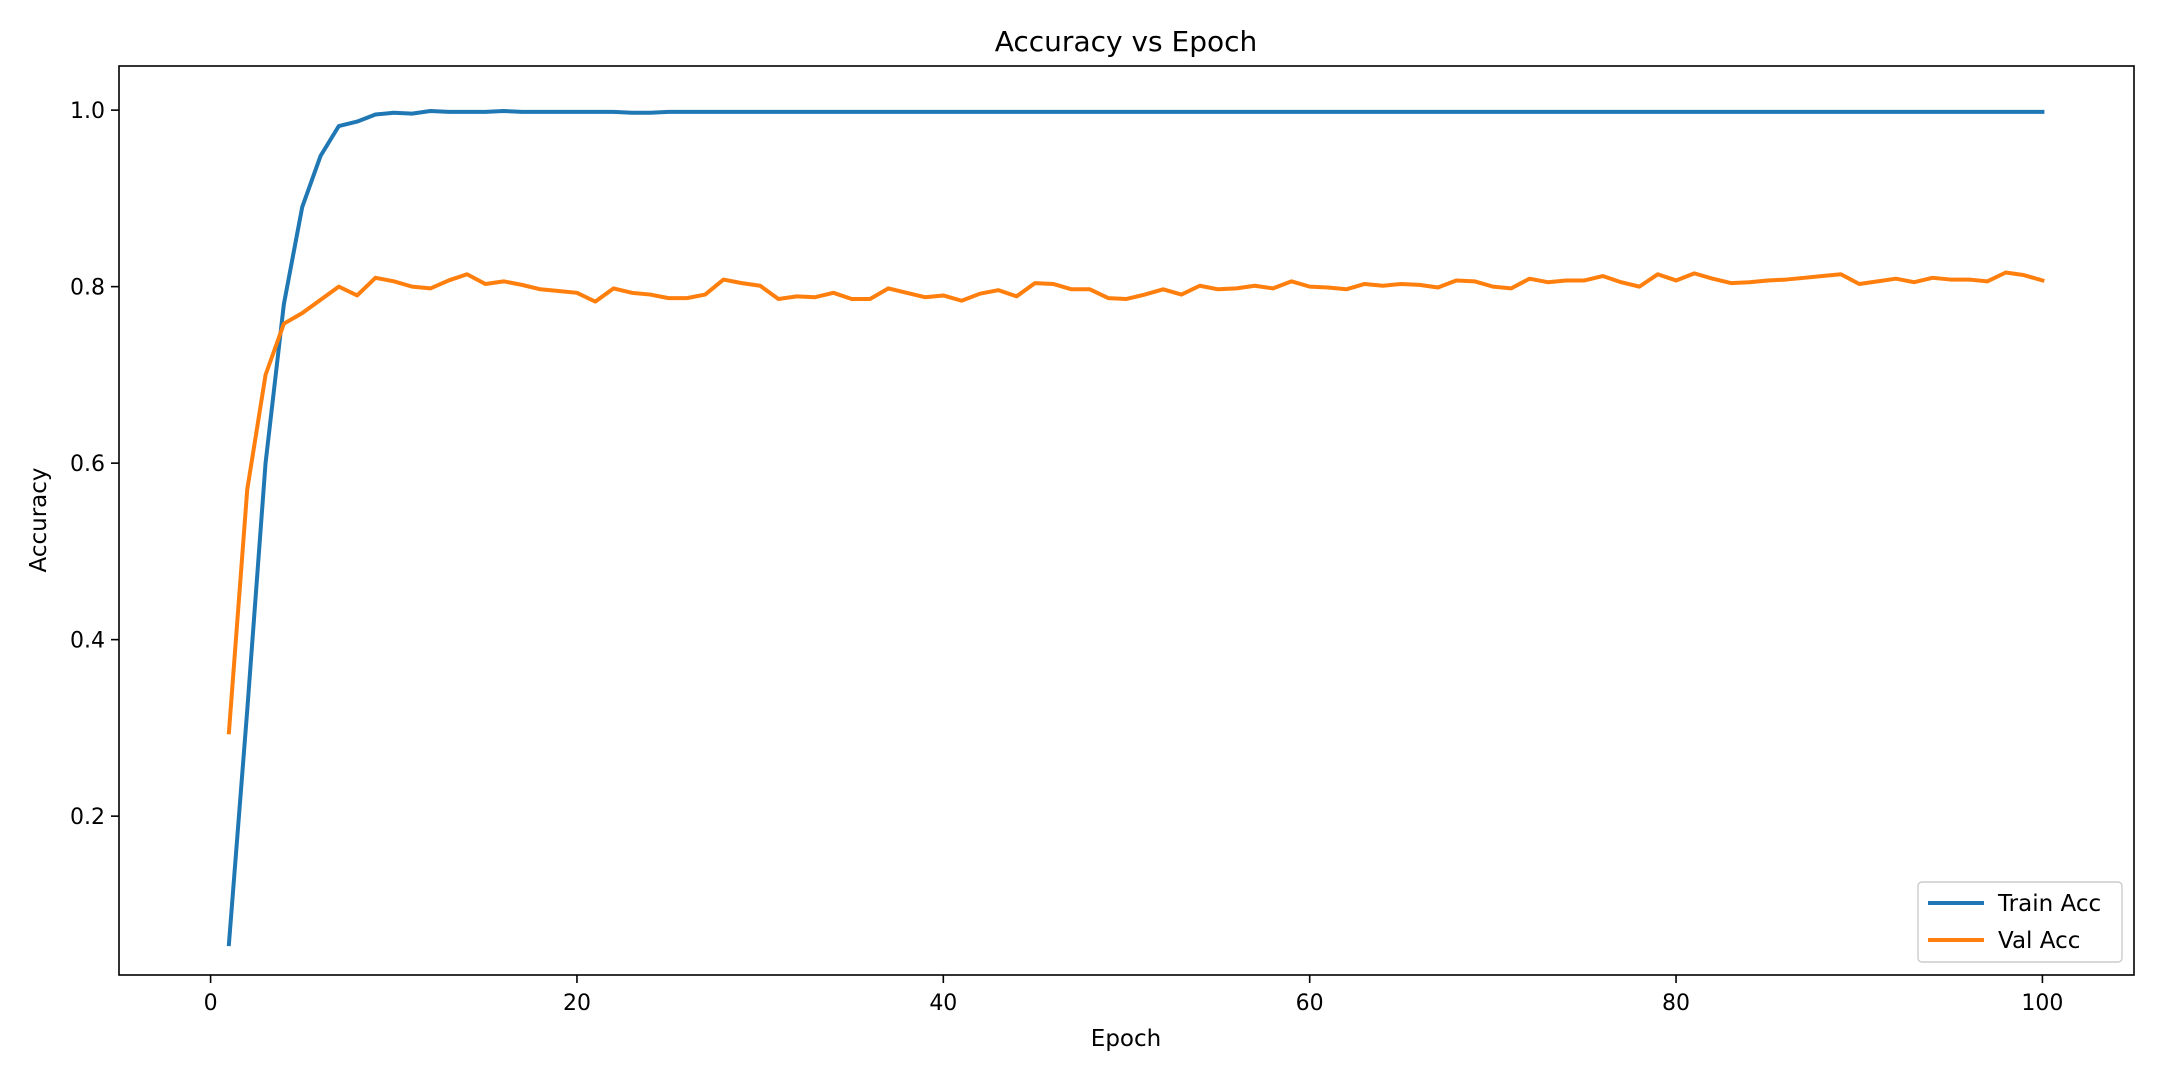 The image size is (2160, 1084). I want to click on y-tick-label: 0.2, so click(87, 817).